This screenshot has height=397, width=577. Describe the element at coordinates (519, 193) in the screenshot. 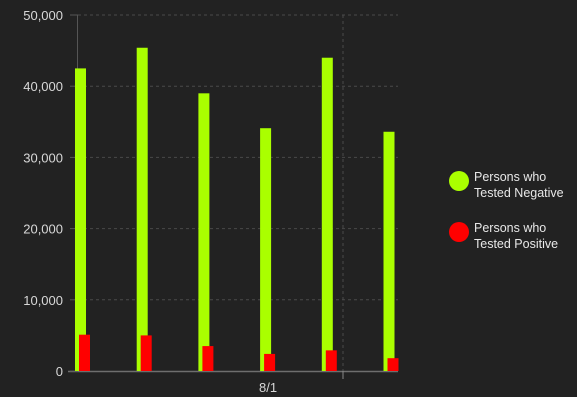

I see `legend-label: Tested Negative` at that location.